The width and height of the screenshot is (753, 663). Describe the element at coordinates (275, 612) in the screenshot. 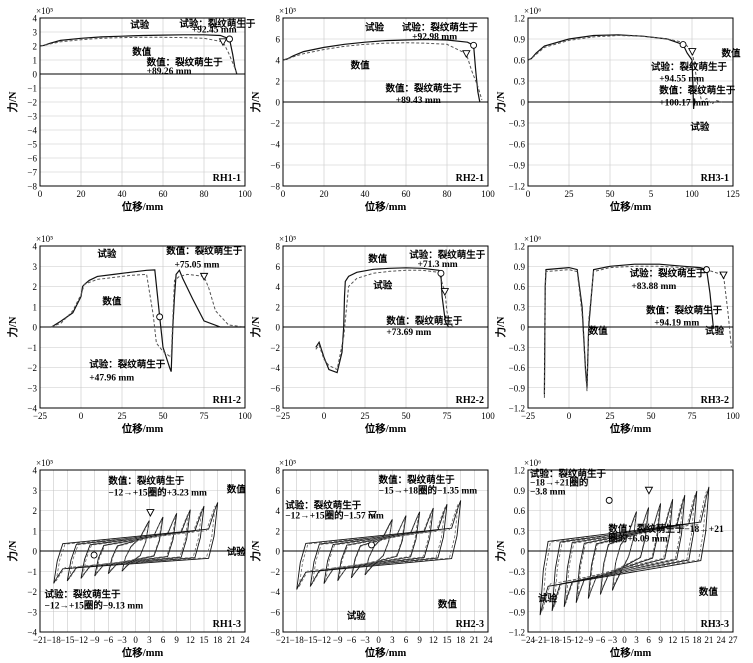

I see `y-tick-label: −6` at that location.